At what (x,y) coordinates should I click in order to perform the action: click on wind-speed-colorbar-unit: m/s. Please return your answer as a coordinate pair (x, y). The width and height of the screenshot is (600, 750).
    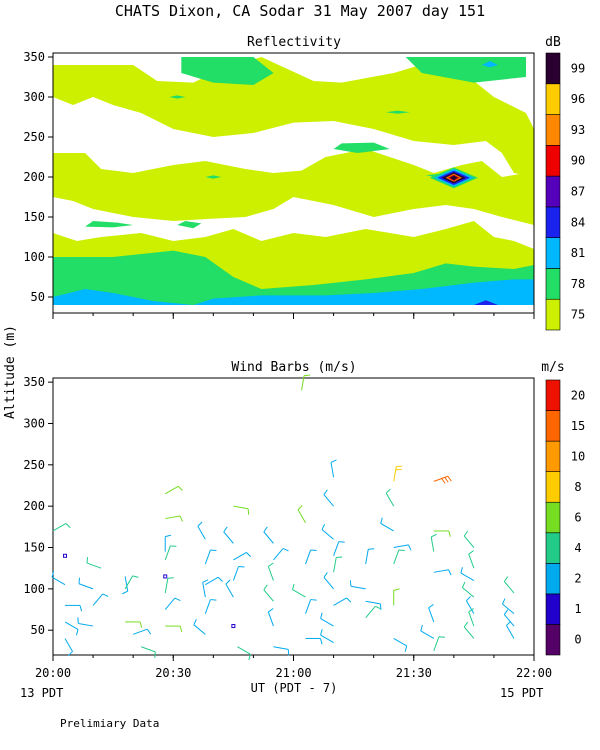
    Looking at the image, I should click on (552, 367).